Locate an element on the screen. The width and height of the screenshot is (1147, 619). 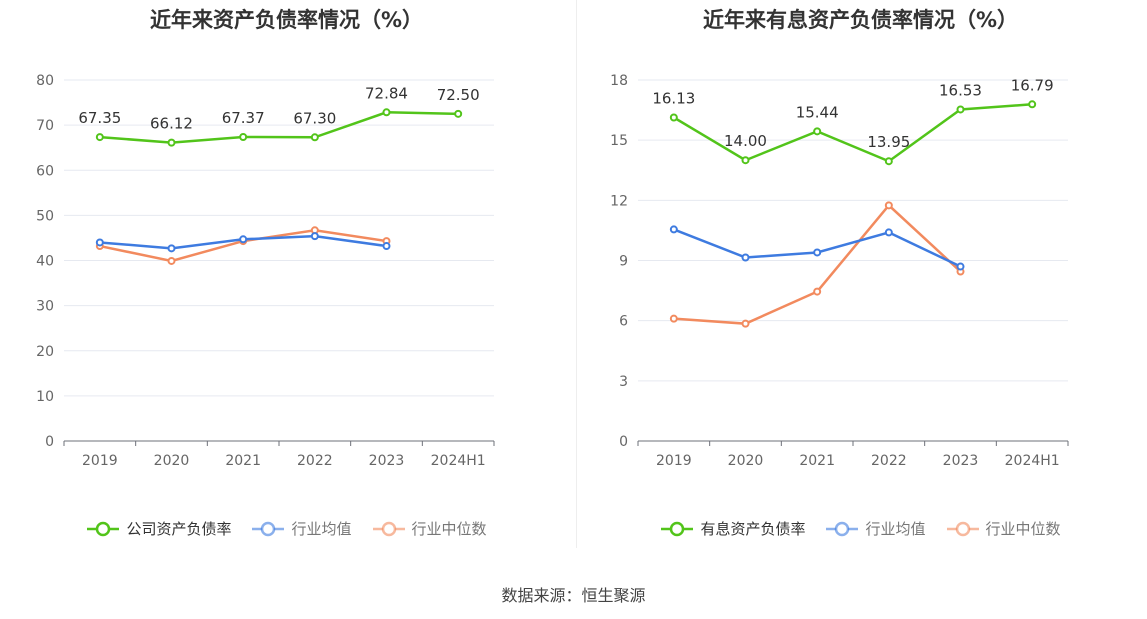
chart-title: 近年来资产负债率情况（%） is located at coordinates (286, 20).